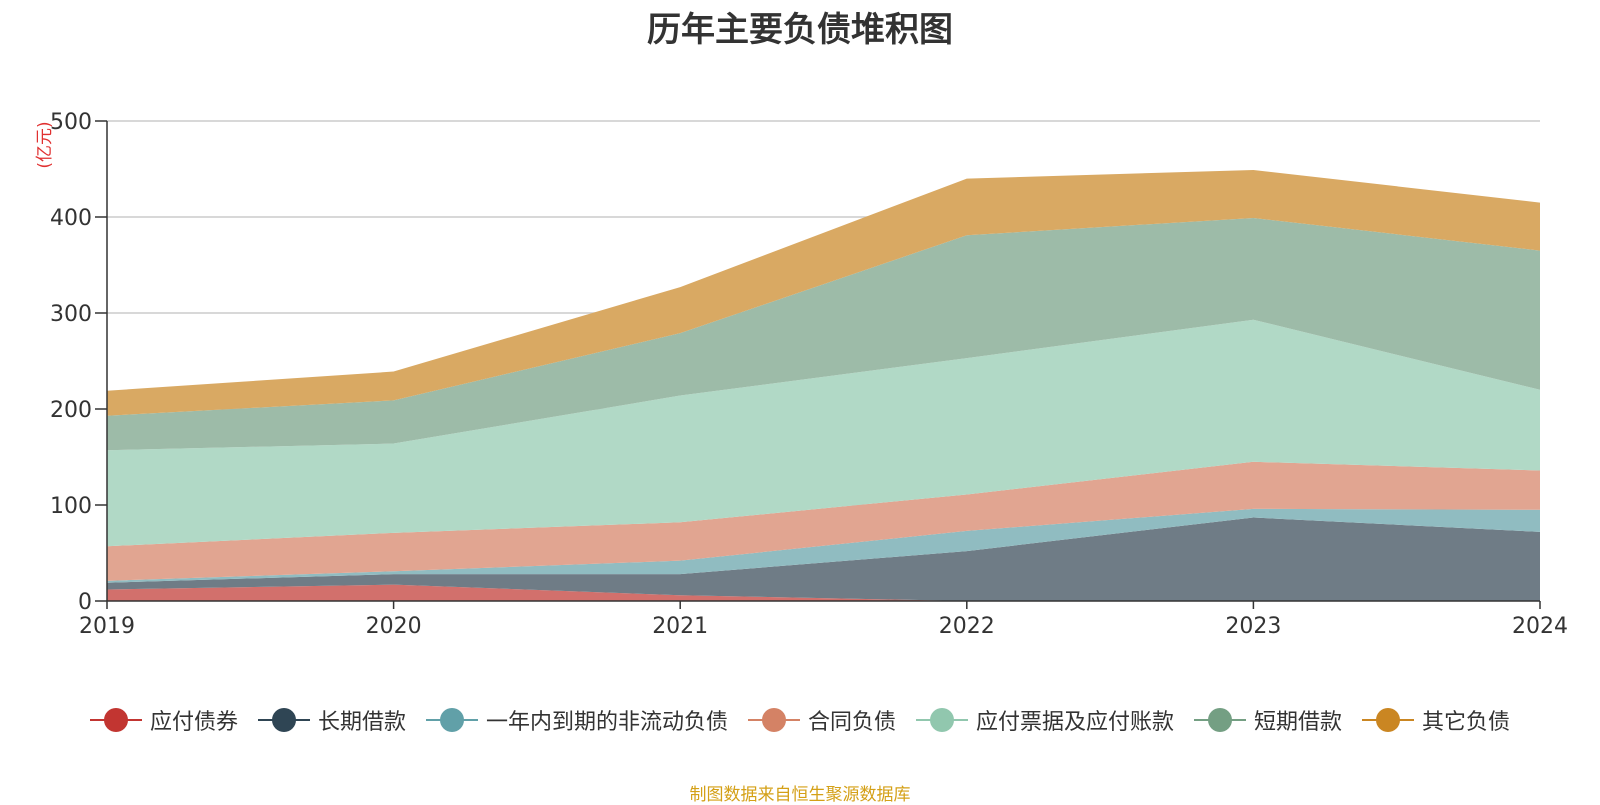 Image resolution: width=1600 pixels, height=805 pixels. What do you see at coordinates (71, 314) in the screenshot?
I see `y-tick-label: 300` at bounding box center [71, 314].